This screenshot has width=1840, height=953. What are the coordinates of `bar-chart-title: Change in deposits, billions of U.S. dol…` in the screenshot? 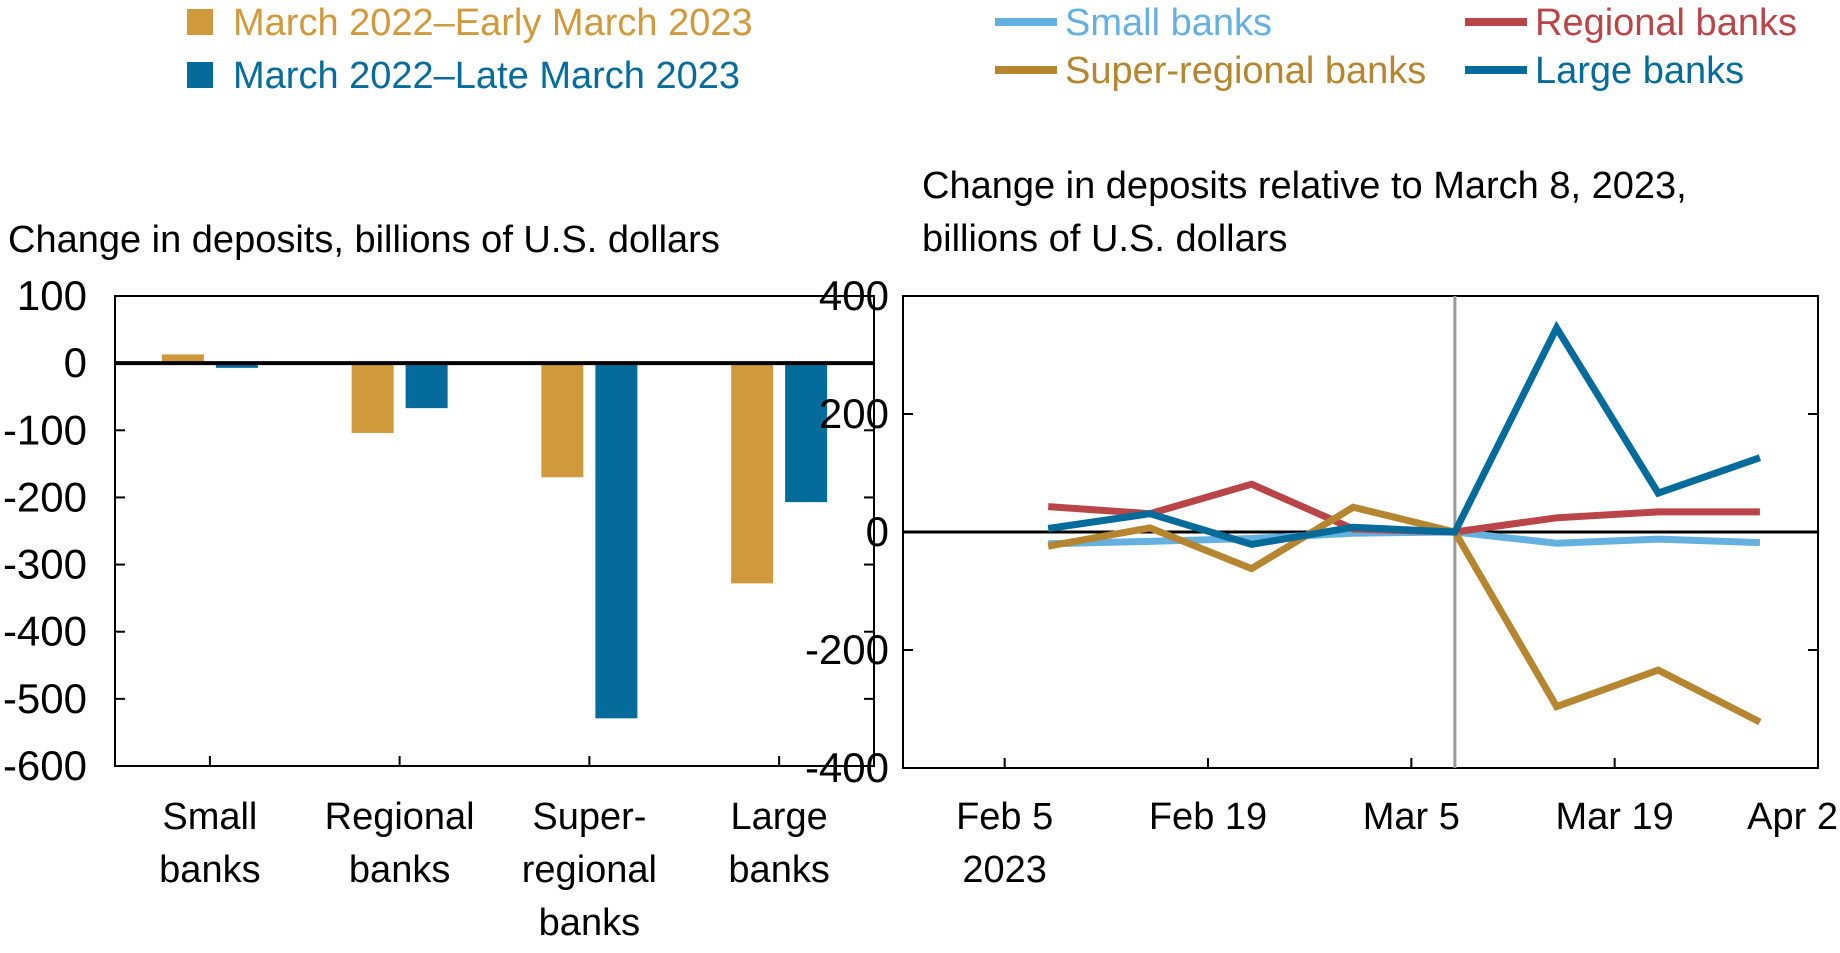 It's located at (364, 240).